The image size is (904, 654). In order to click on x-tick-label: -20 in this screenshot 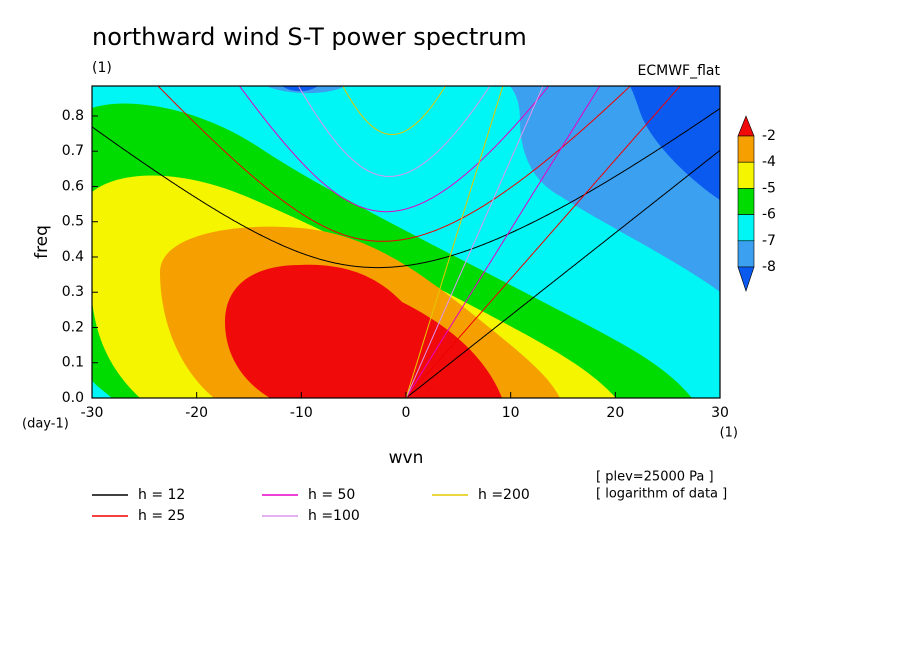, I will do `click(196, 413)`.